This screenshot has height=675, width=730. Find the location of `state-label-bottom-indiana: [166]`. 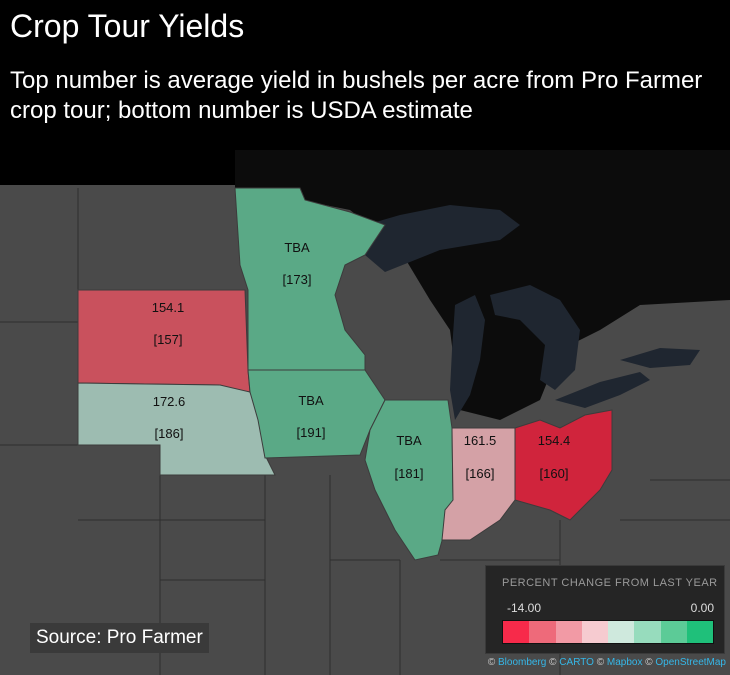

state-label-bottom-indiana: [166] is located at coordinates (480, 473).